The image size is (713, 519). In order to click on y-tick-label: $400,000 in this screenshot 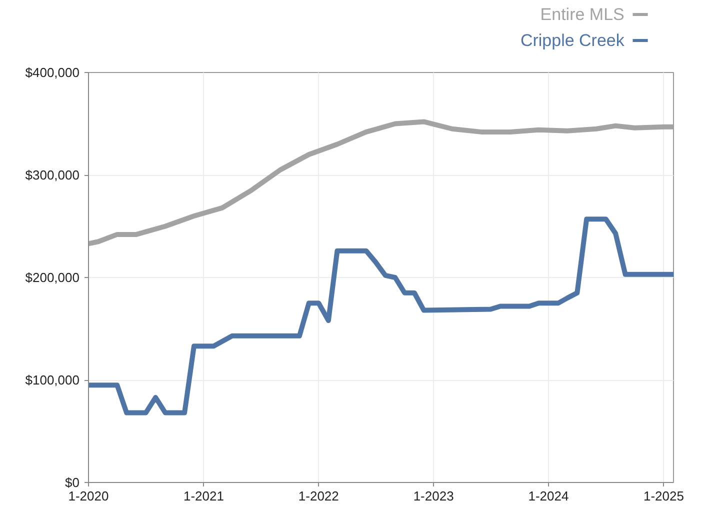, I will do `click(52, 72)`.